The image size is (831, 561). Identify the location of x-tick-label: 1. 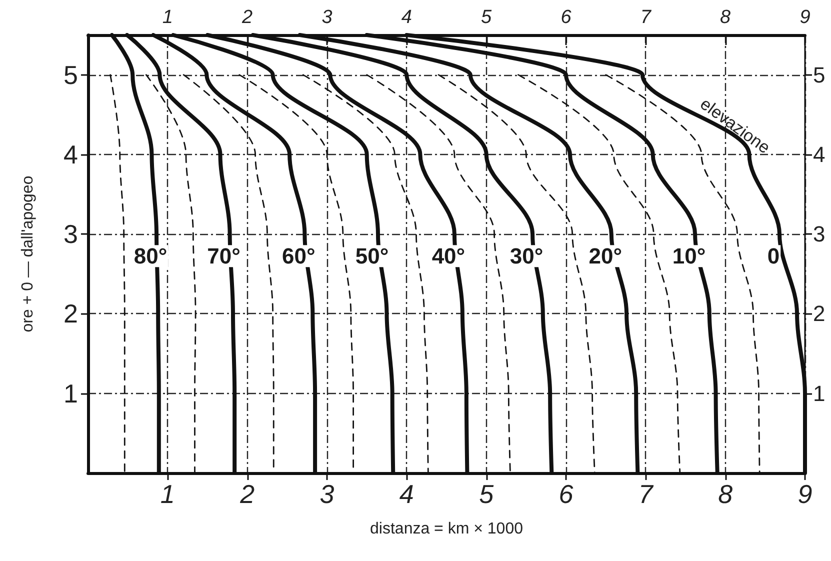
(167, 494).